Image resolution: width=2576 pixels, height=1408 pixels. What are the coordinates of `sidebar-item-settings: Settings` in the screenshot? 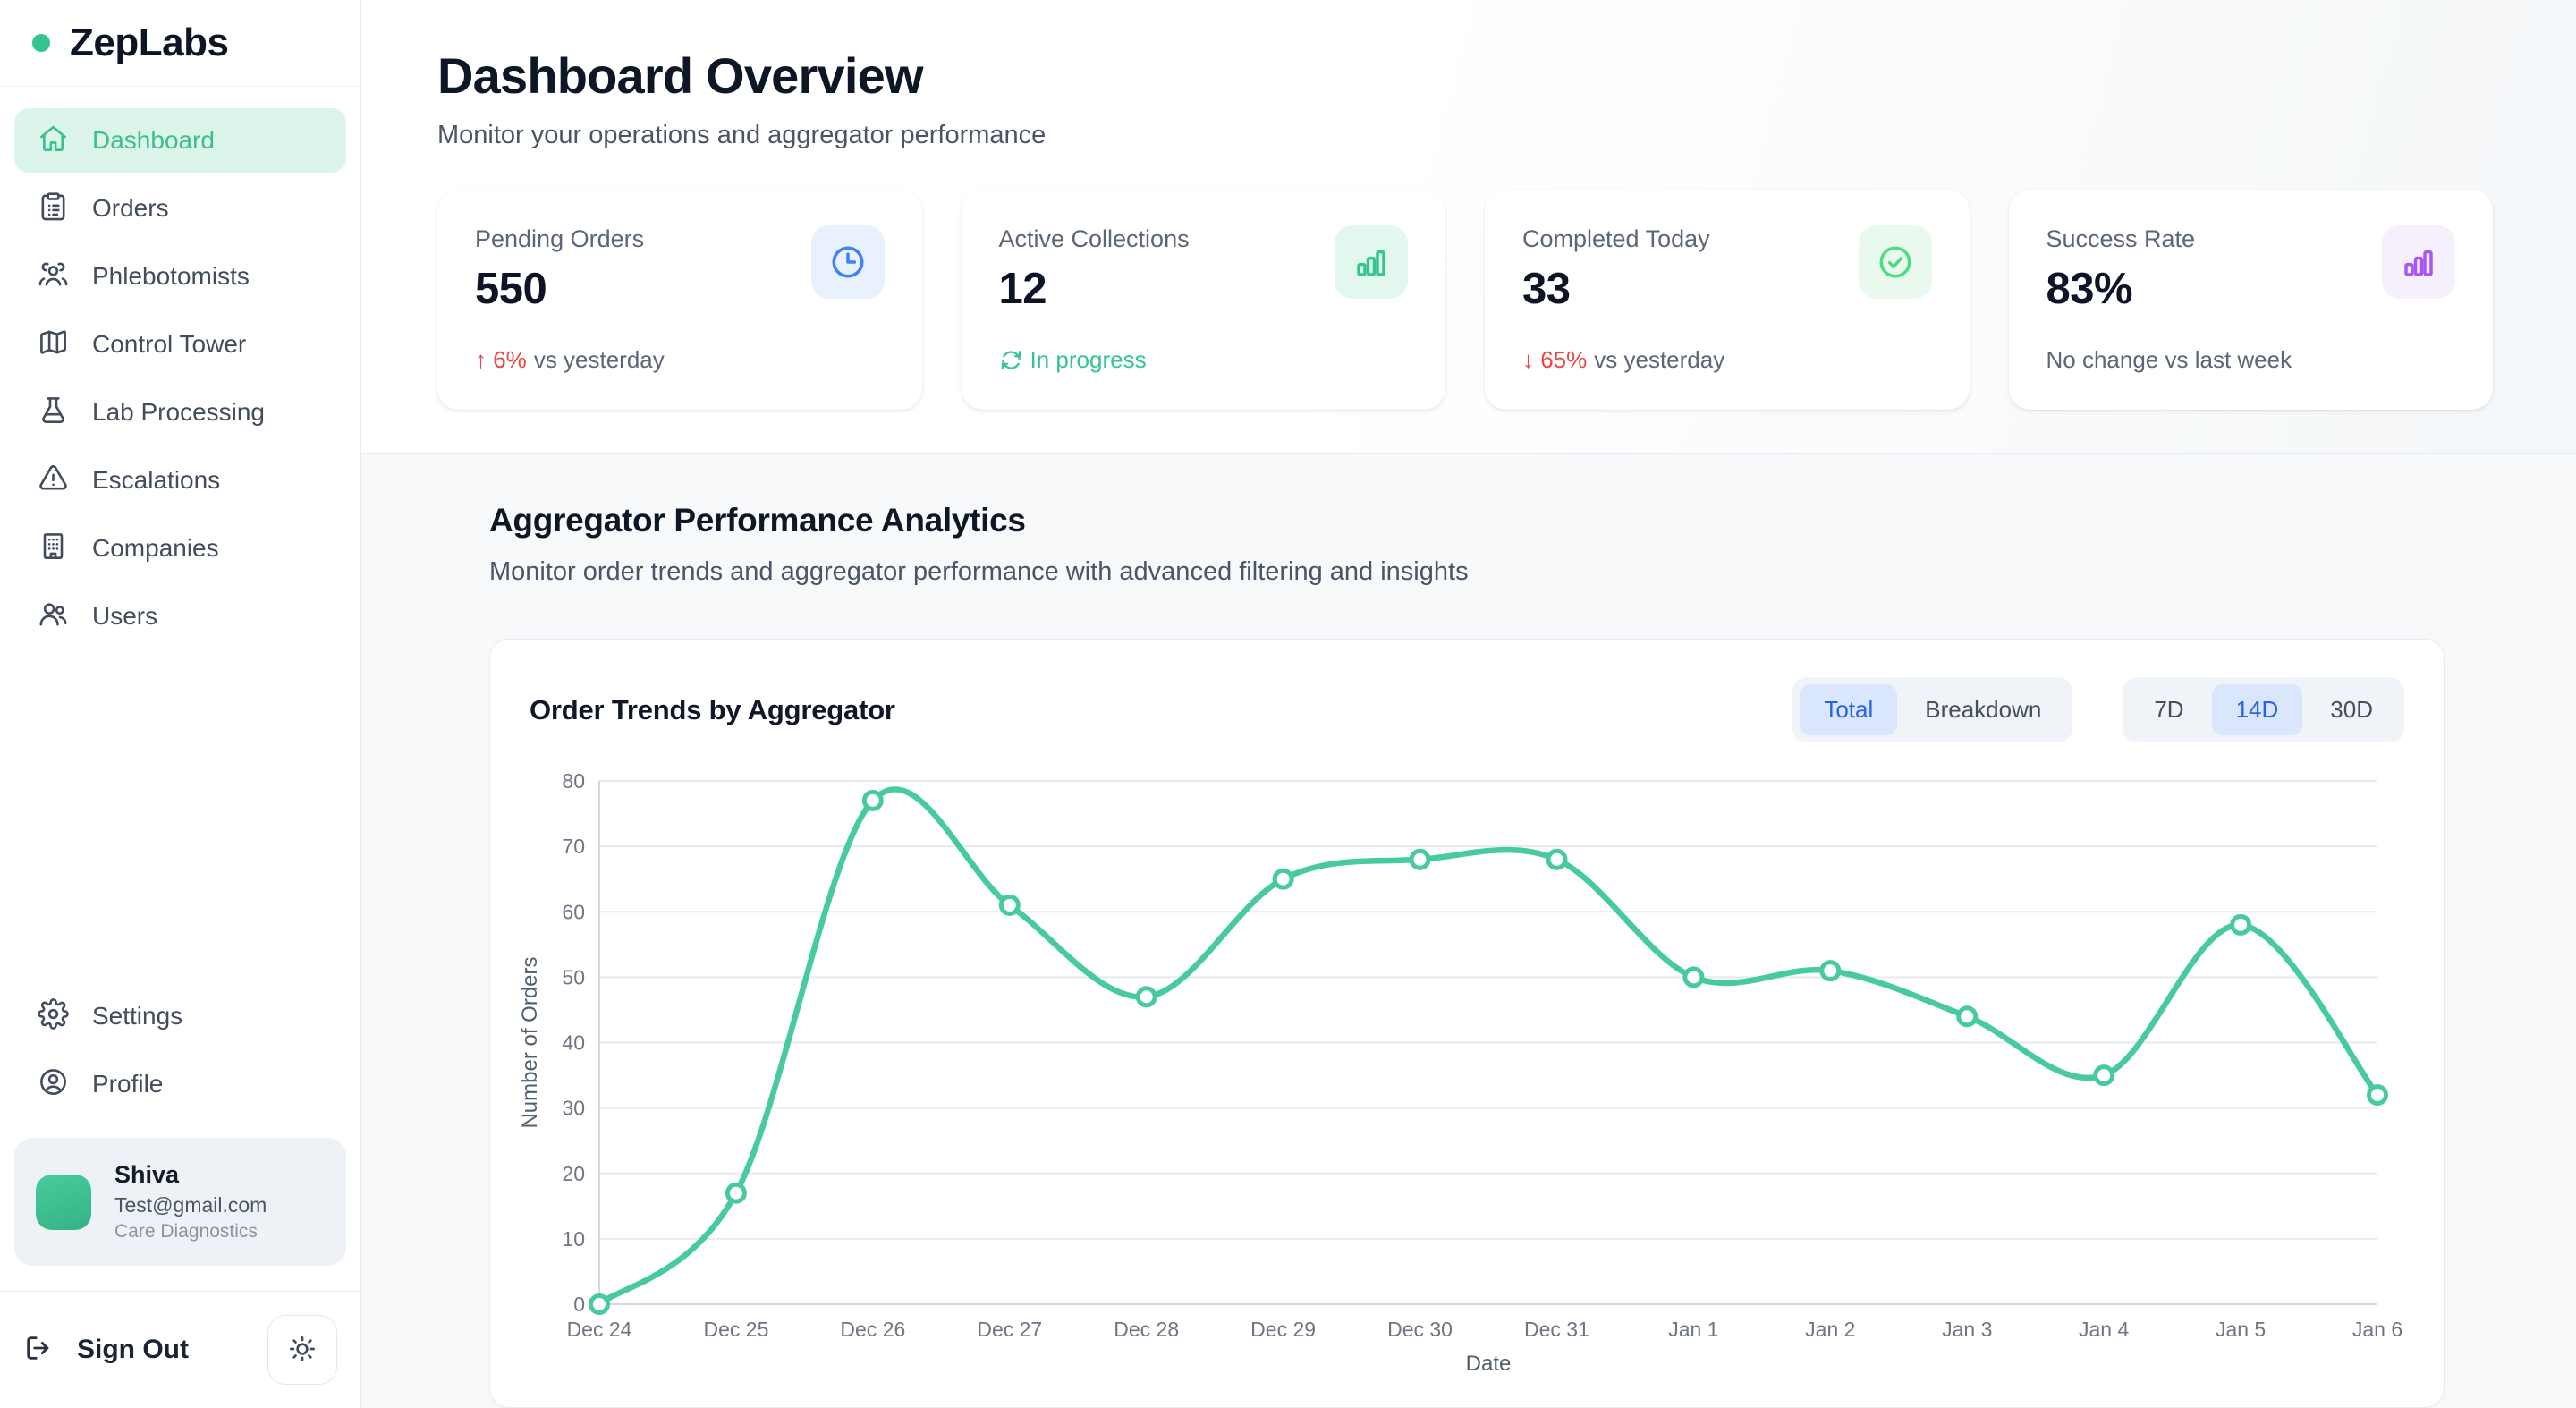 It's located at (180, 1016).